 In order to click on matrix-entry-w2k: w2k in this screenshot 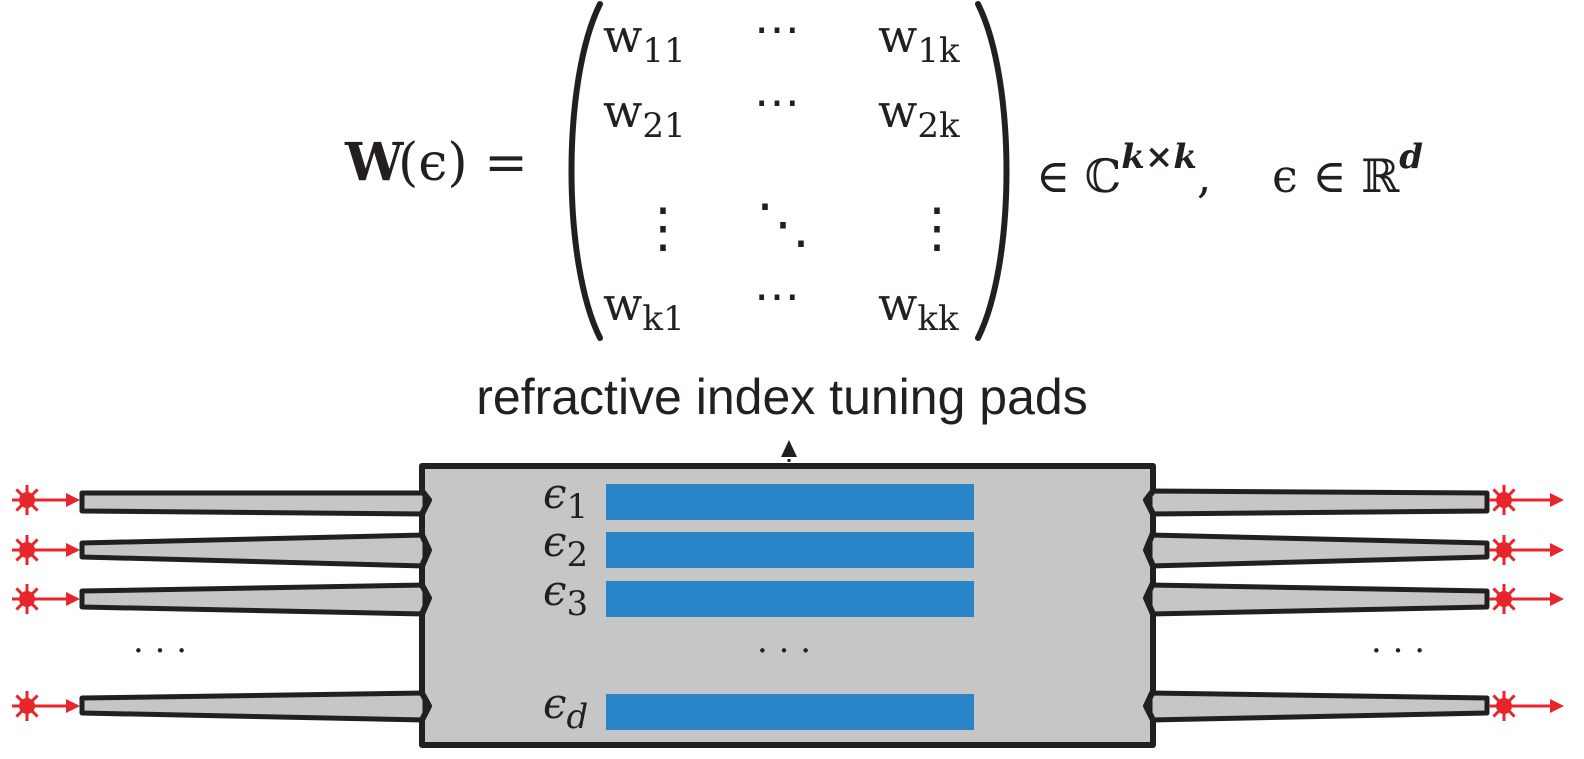, I will do `click(919, 115)`.